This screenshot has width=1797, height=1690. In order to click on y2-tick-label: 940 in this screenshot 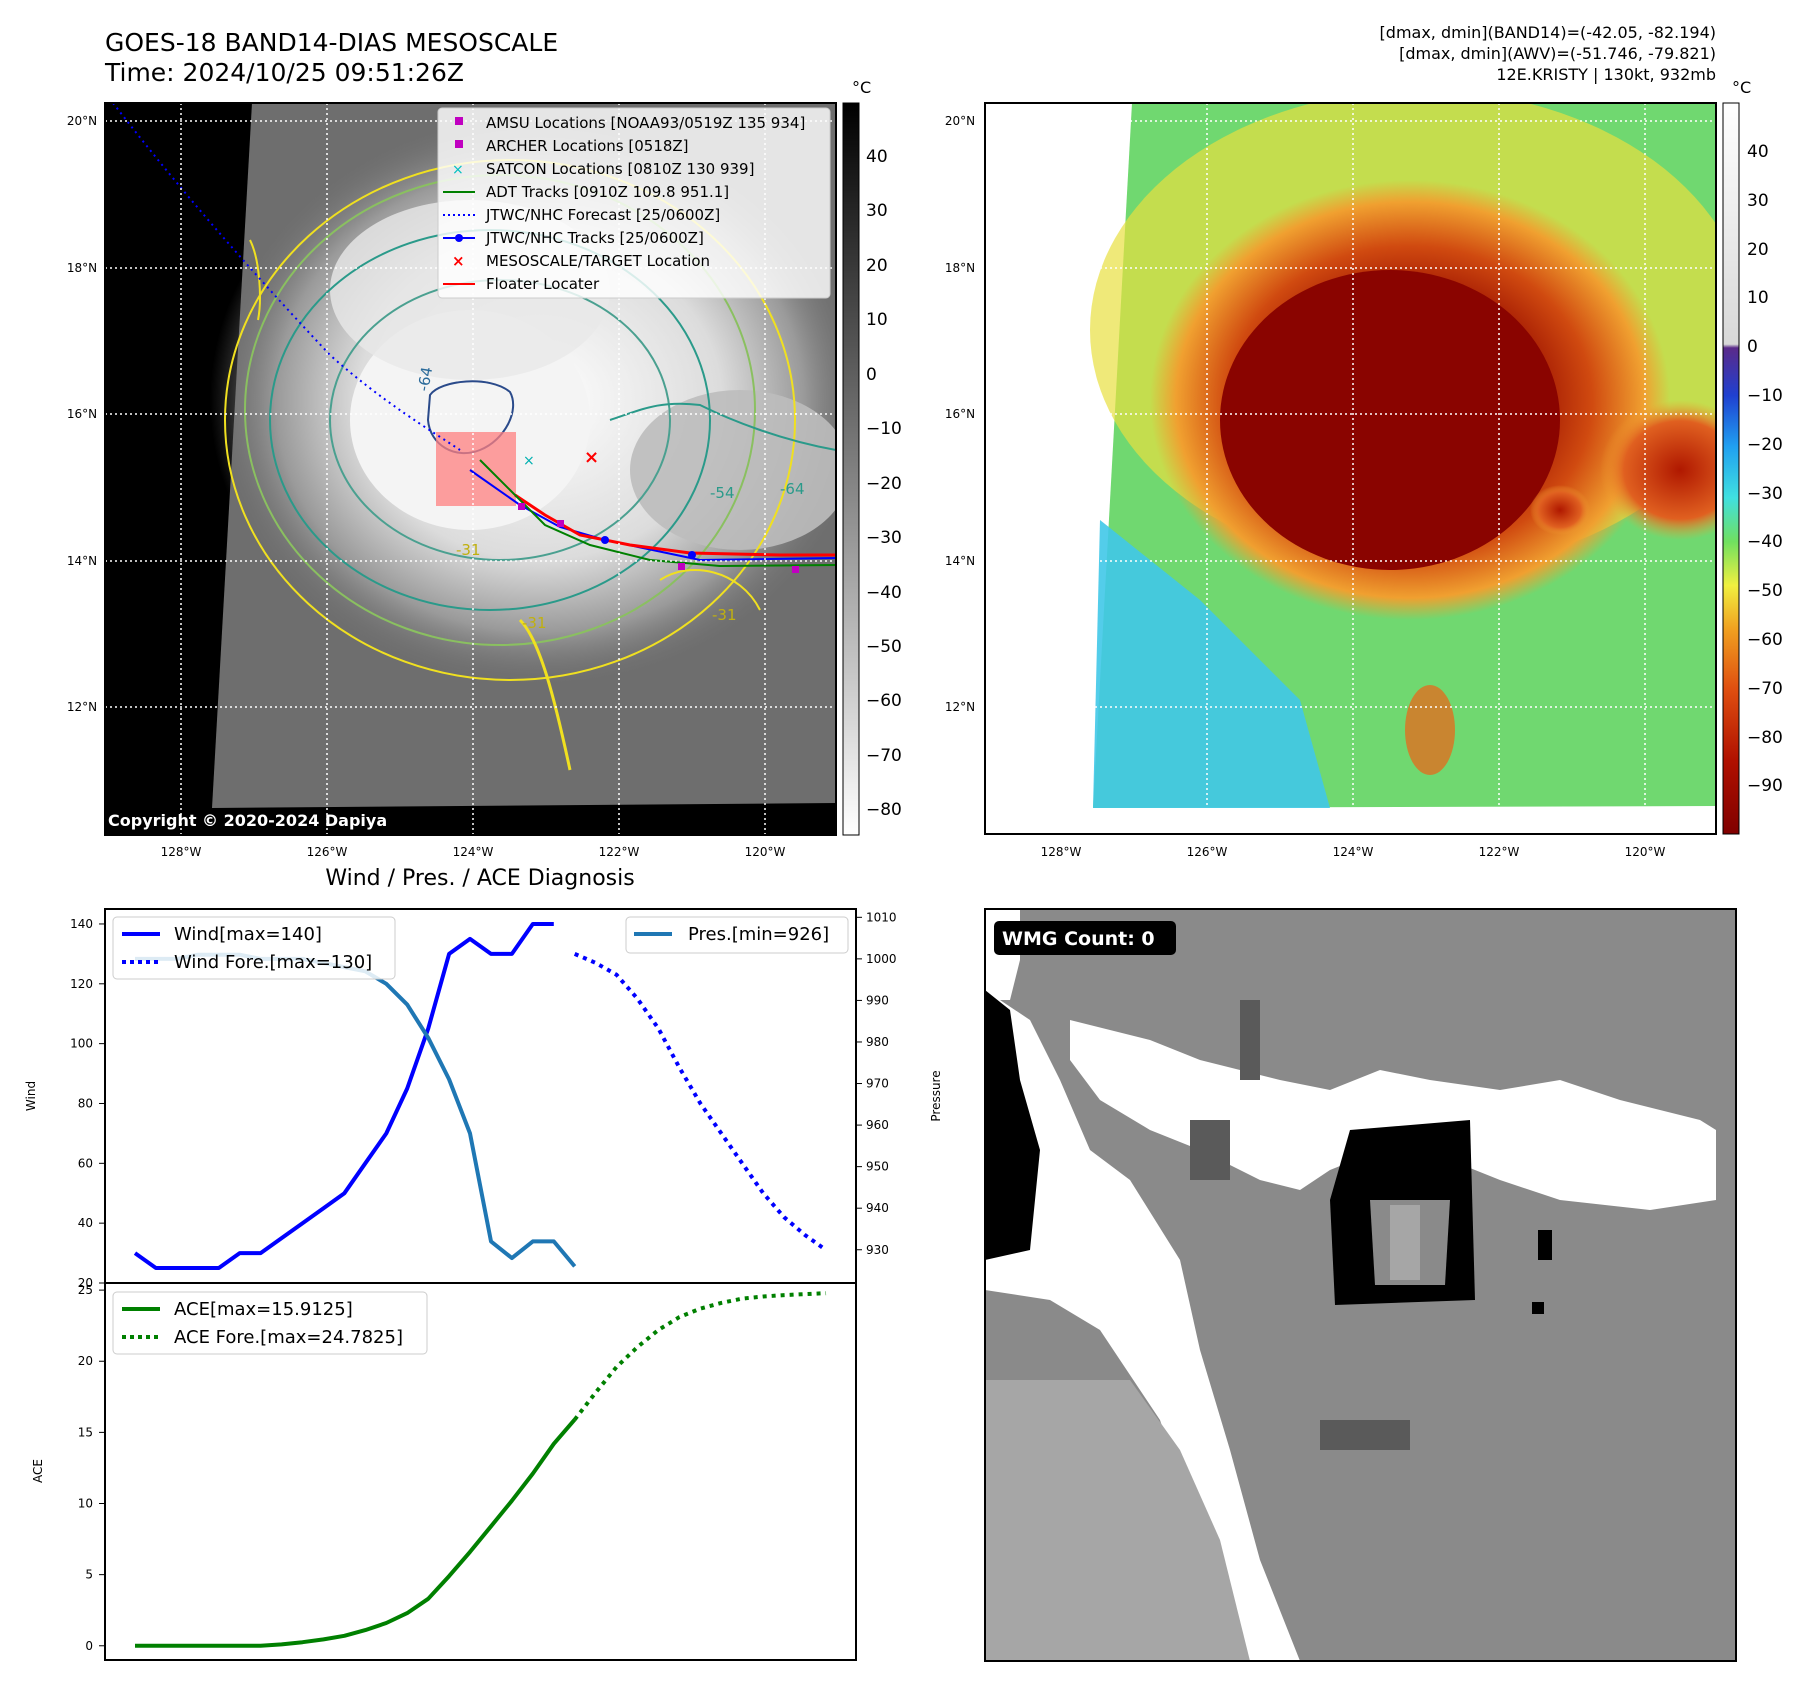, I will do `click(877, 1208)`.